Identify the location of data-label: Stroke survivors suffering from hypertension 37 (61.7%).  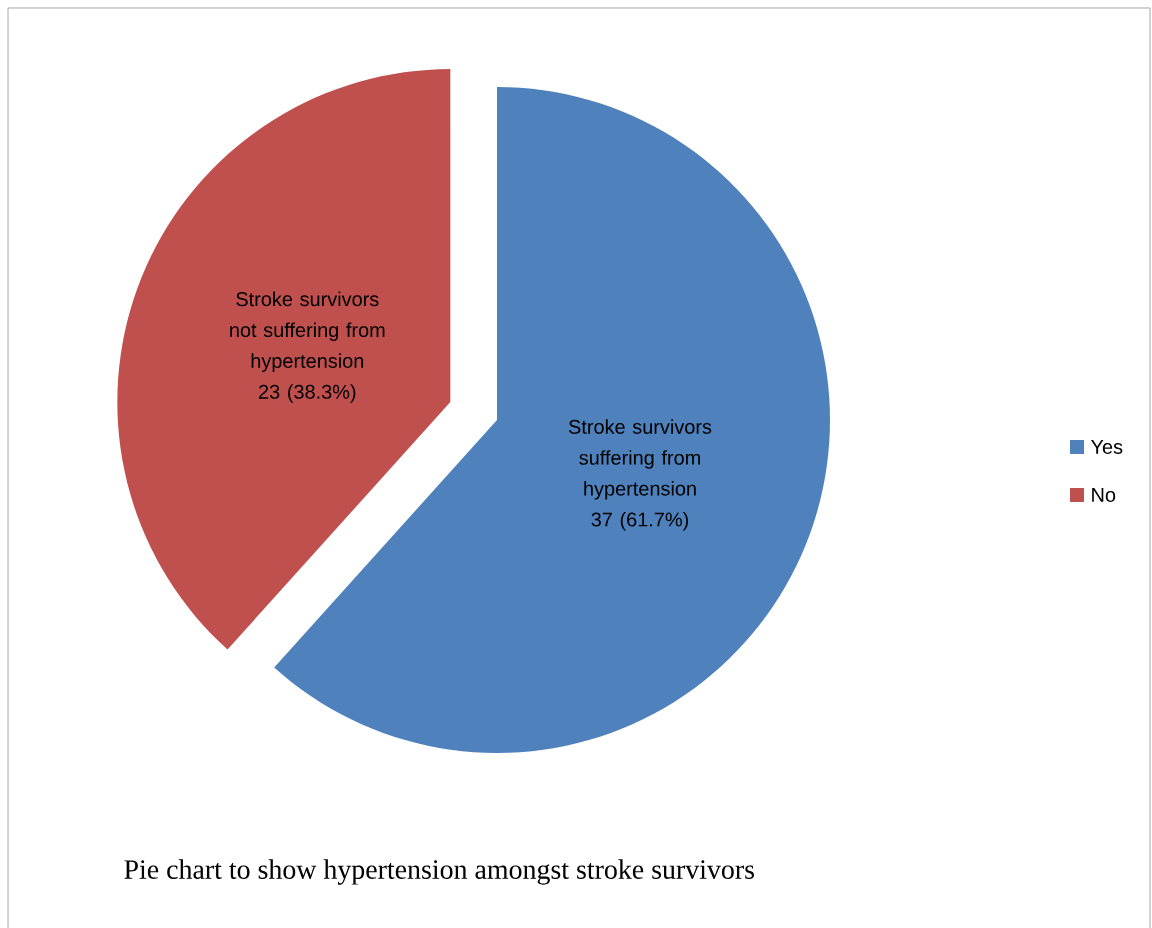
(640, 475).